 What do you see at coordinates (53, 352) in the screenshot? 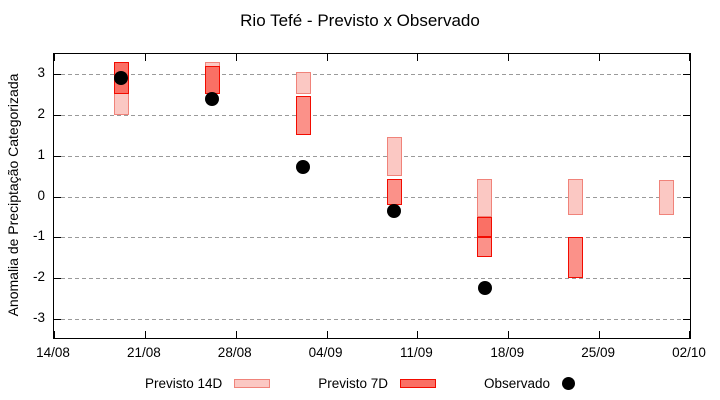
I see `x-tick-label: 14/08` at bounding box center [53, 352].